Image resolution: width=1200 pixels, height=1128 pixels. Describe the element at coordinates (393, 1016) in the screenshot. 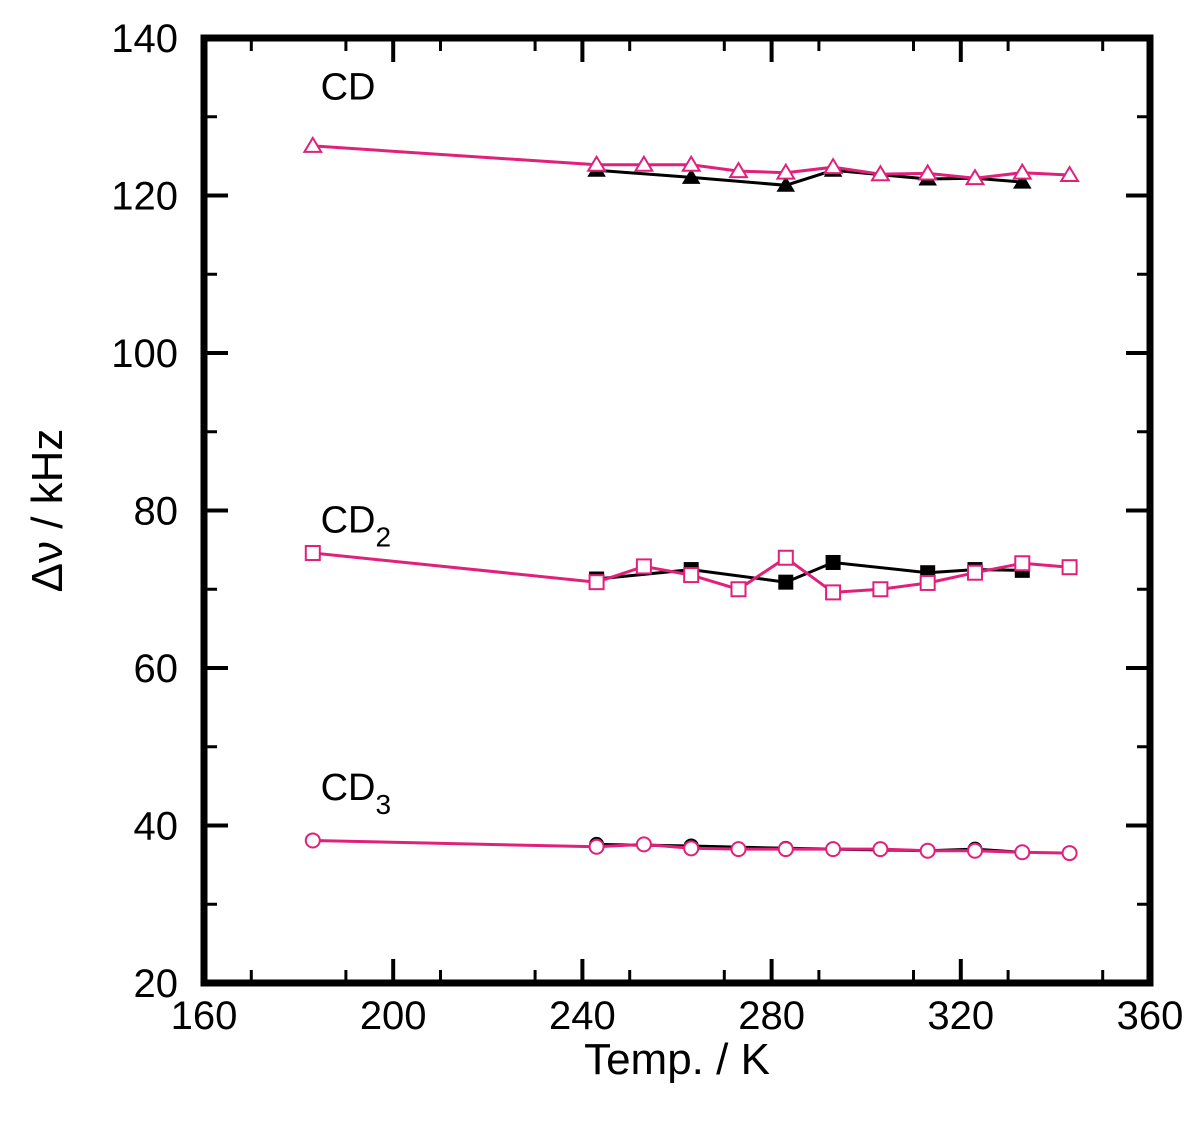

I see `x-tick-label: 200` at that location.